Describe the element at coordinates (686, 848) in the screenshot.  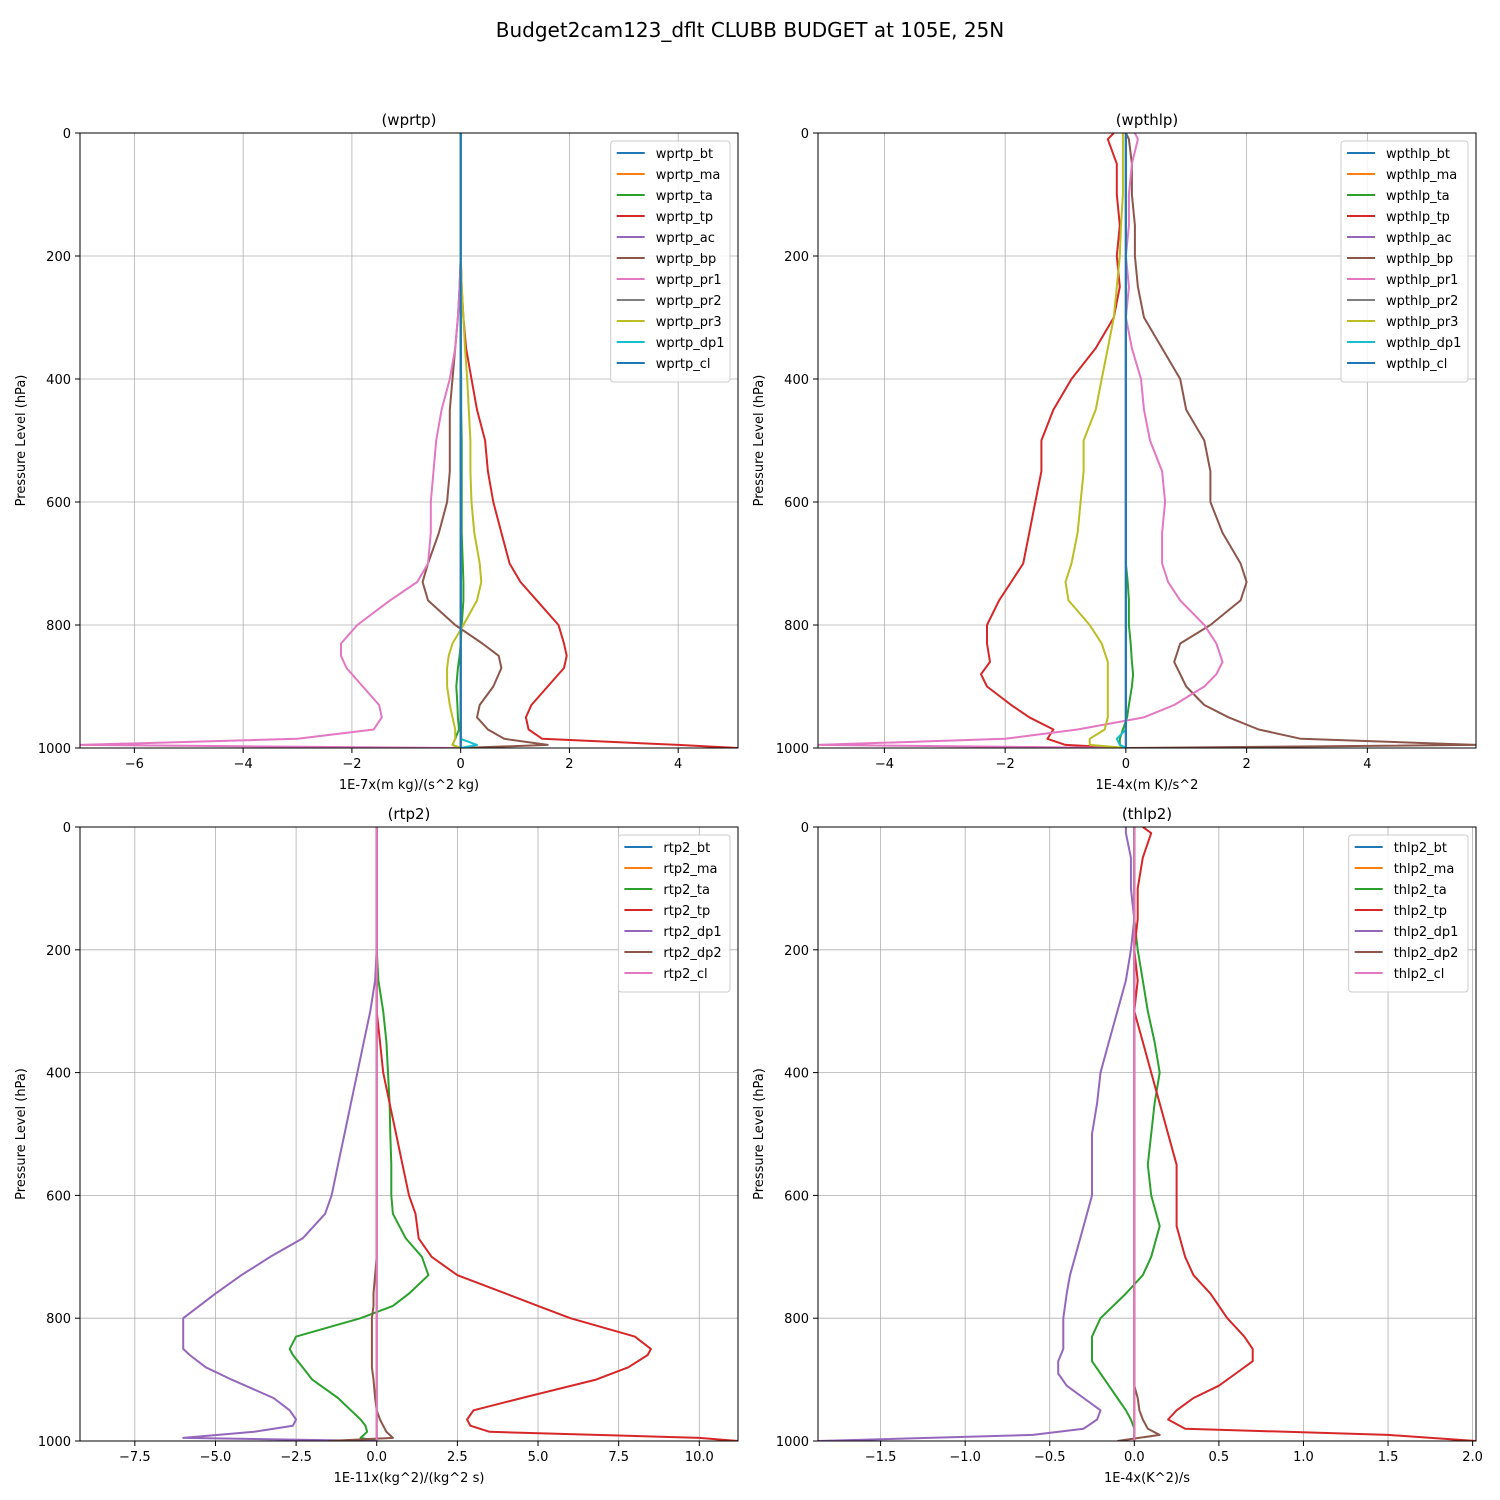
I see `legend-entry: rtp2_bt` at that location.